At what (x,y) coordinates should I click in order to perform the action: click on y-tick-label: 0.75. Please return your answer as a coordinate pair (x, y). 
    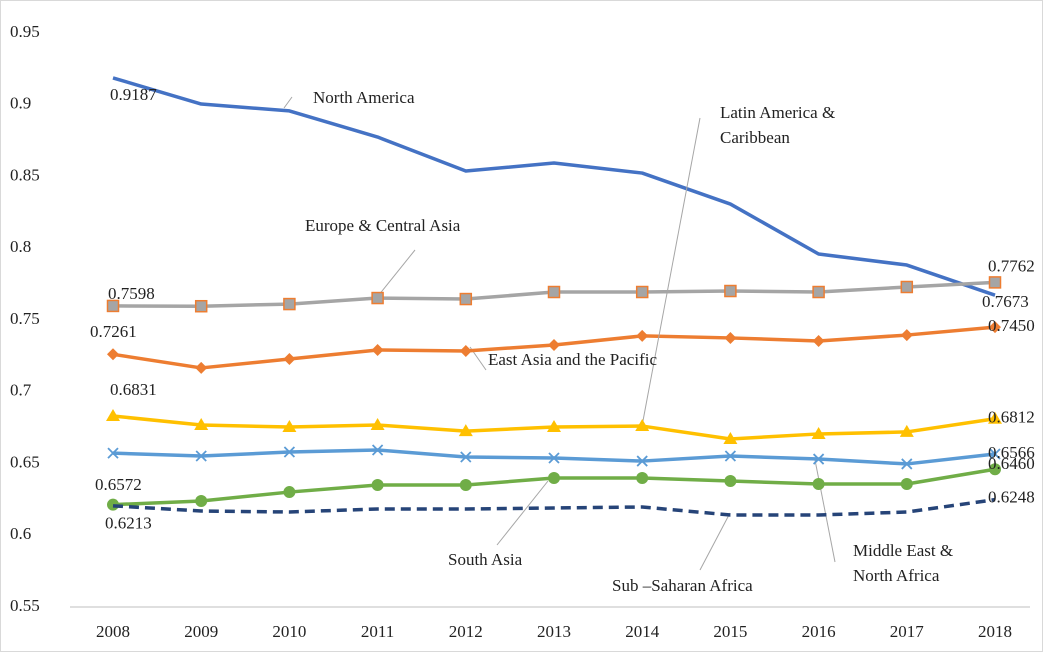
    Looking at the image, I should click on (25, 318).